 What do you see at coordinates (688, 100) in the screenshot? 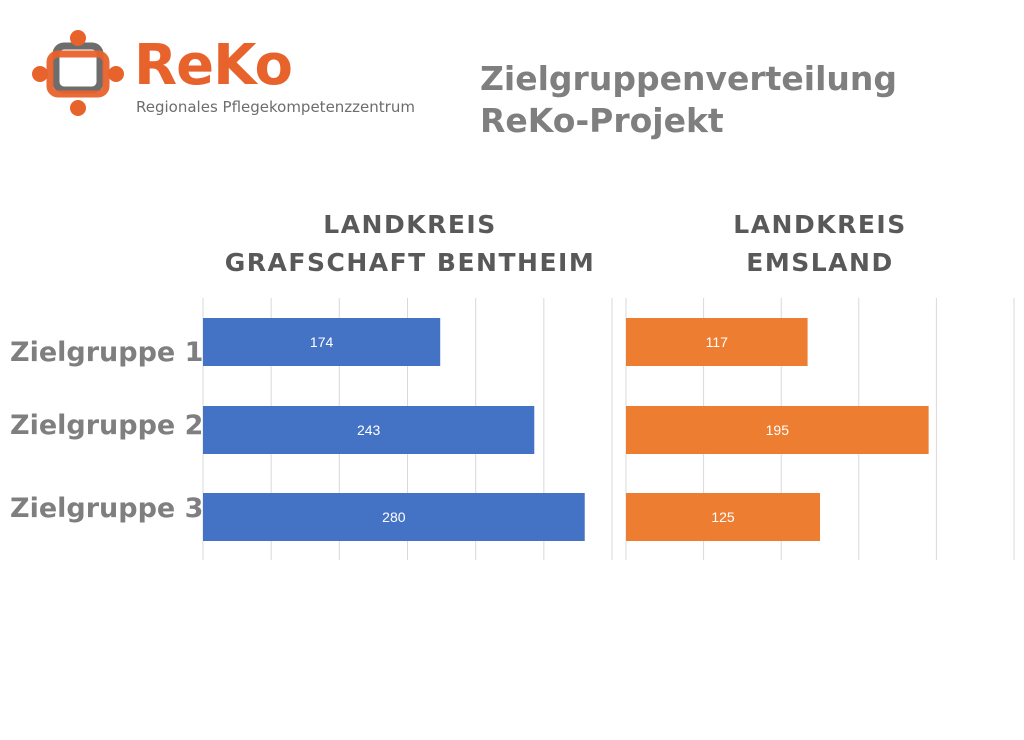
I see `page-title: Zielgruppenverteilung ReKo-Projekt` at bounding box center [688, 100].